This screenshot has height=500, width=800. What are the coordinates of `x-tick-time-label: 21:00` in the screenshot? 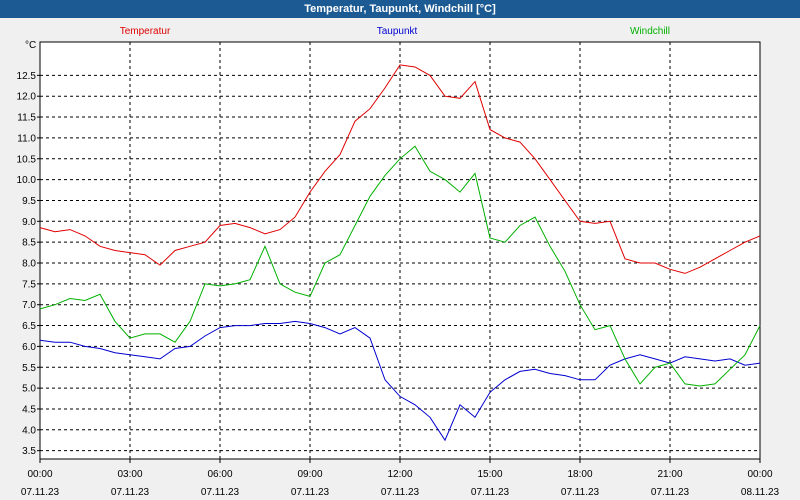 It's located at (669, 474).